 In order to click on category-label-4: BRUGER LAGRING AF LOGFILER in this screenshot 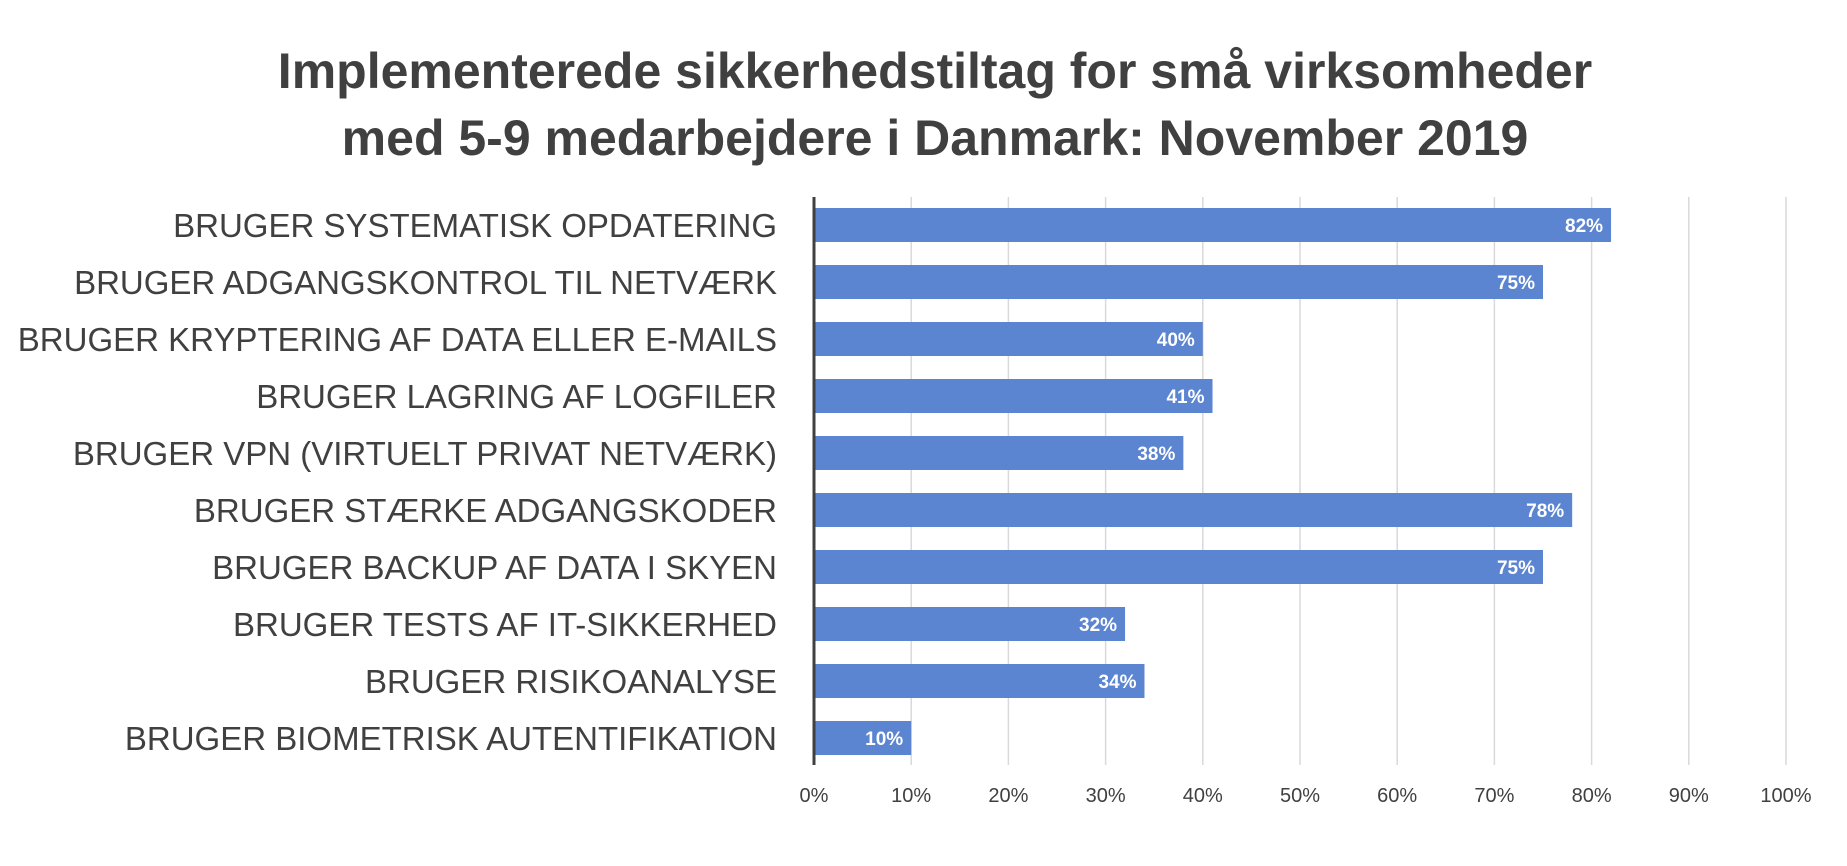, I will do `click(516, 396)`.